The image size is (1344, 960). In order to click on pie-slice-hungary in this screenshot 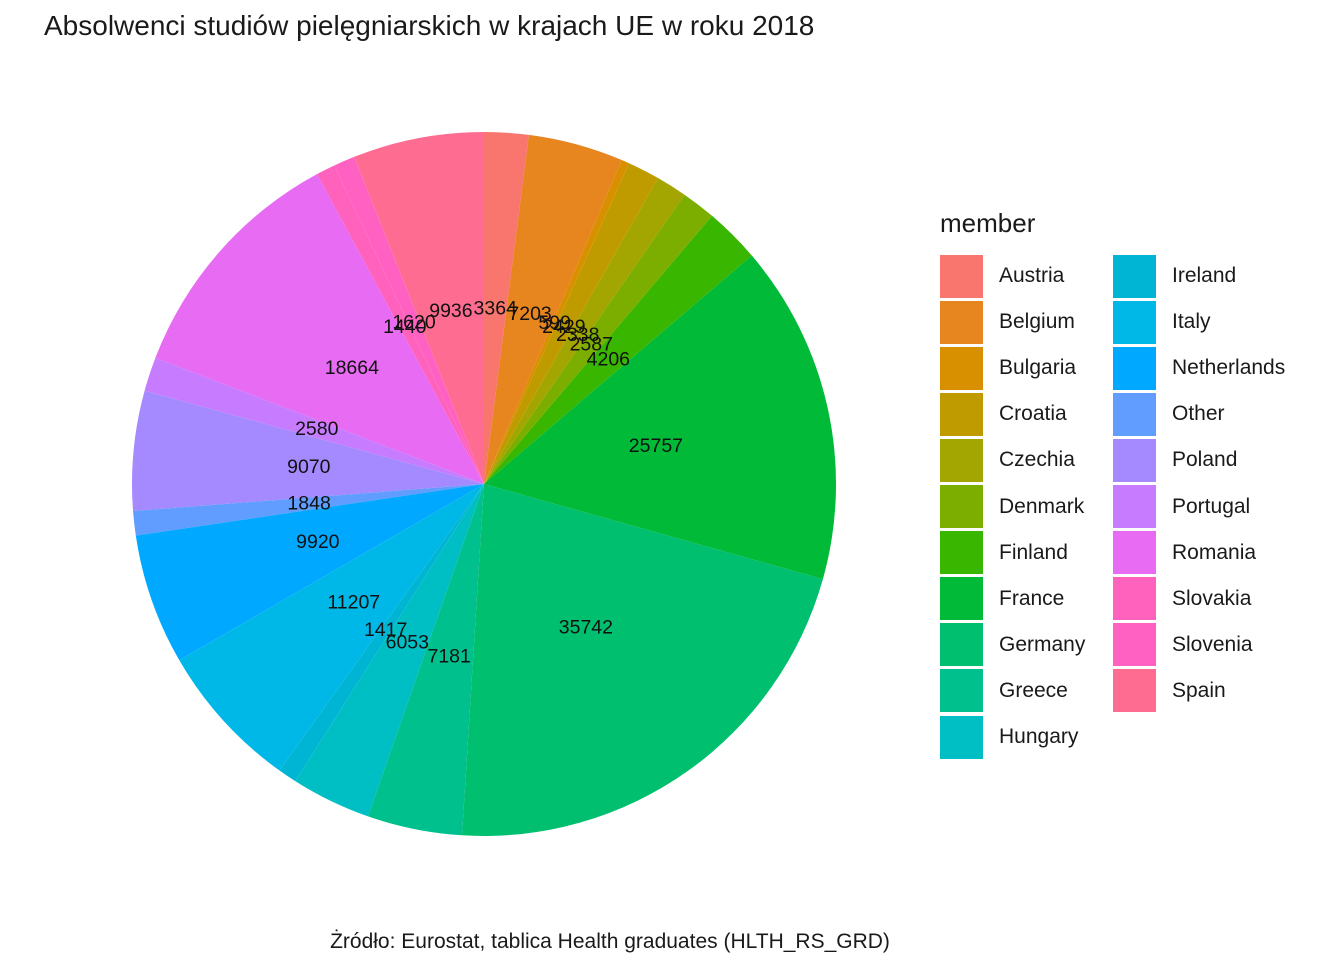, I will do `click(389, 650)`.